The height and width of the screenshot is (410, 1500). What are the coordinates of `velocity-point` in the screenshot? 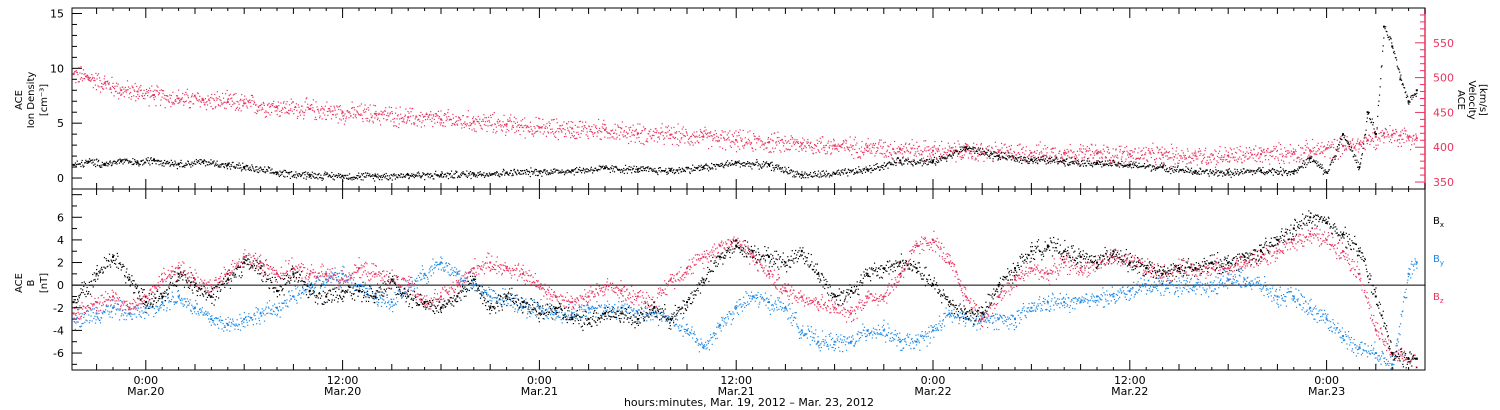 It's located at (473, 121).